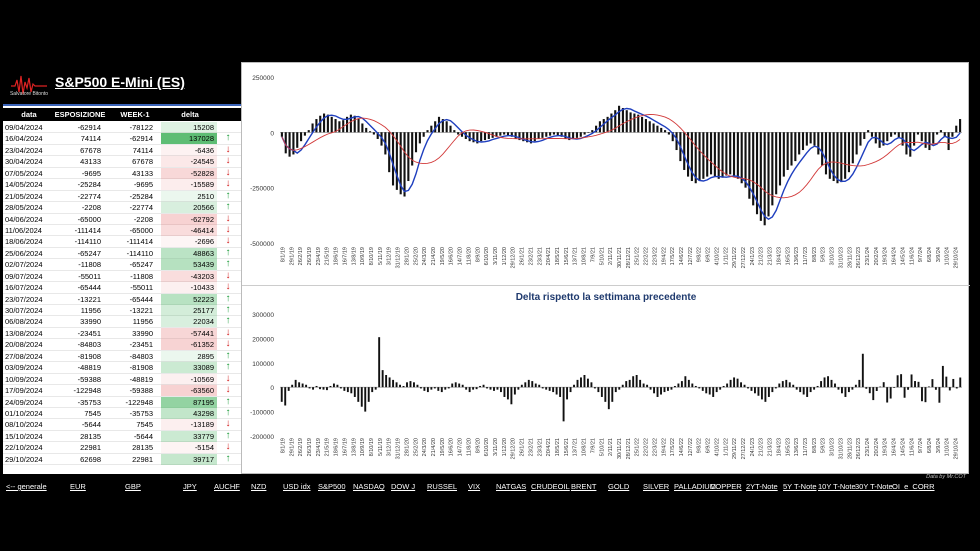 This screenshot has height=551, width=980. What do you see at coordinates (228, 298) in the screenshot?
I see `arrow-up-icon: ↑` at bounding box center [228, 298].